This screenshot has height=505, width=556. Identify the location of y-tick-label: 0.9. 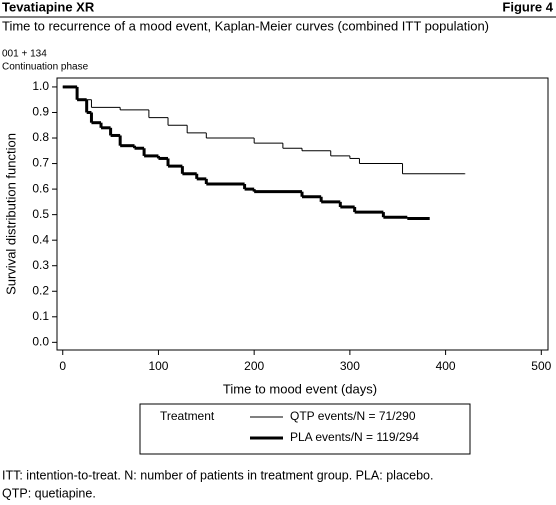
(40, 112).